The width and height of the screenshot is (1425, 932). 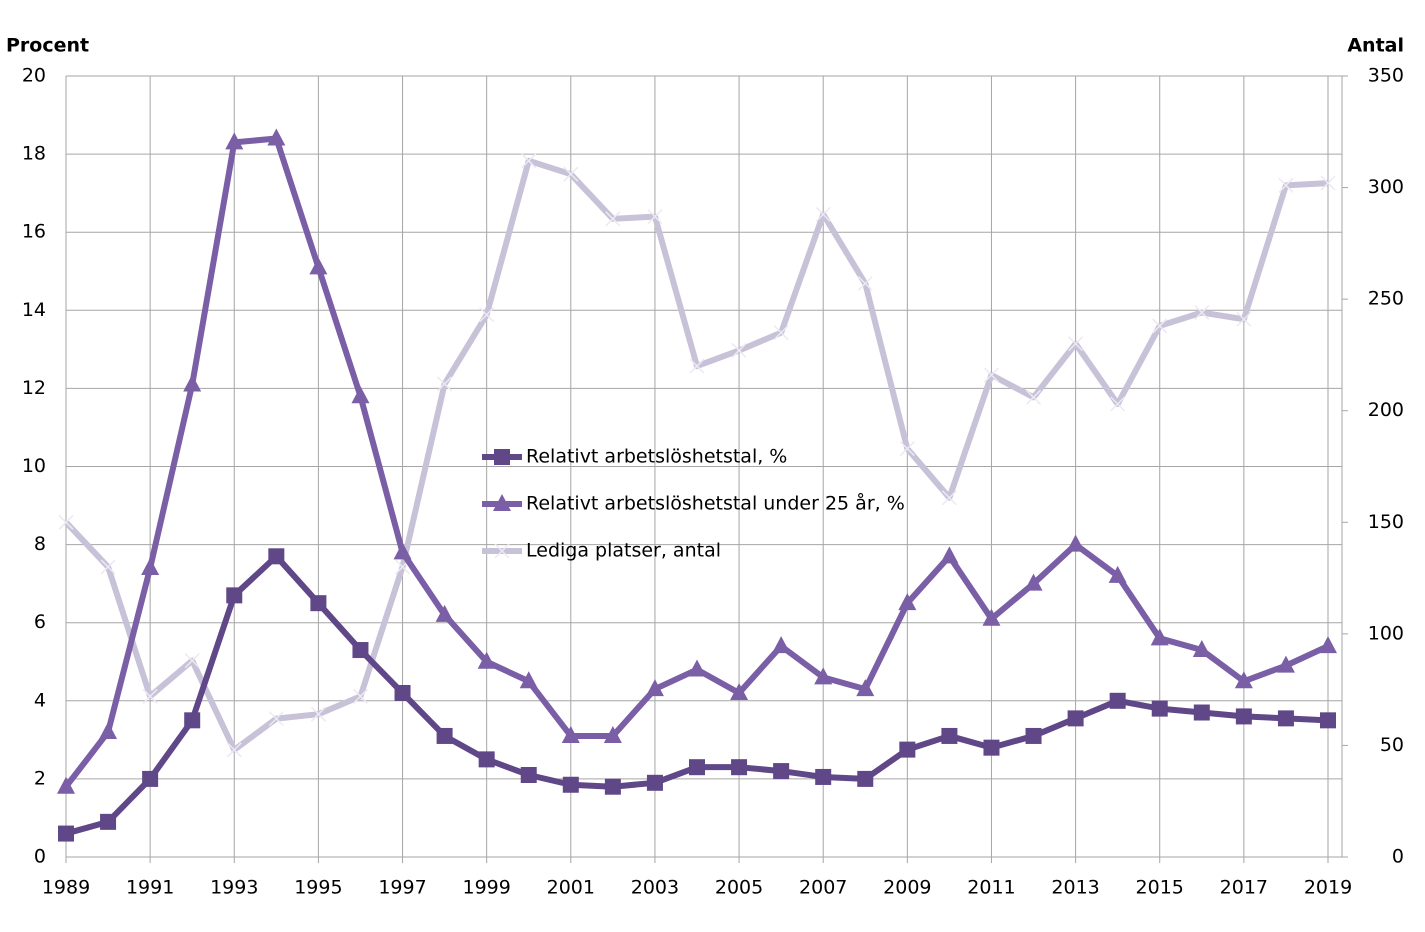 I want to click on y-tick-label: 14, so click(x=34, y=310).